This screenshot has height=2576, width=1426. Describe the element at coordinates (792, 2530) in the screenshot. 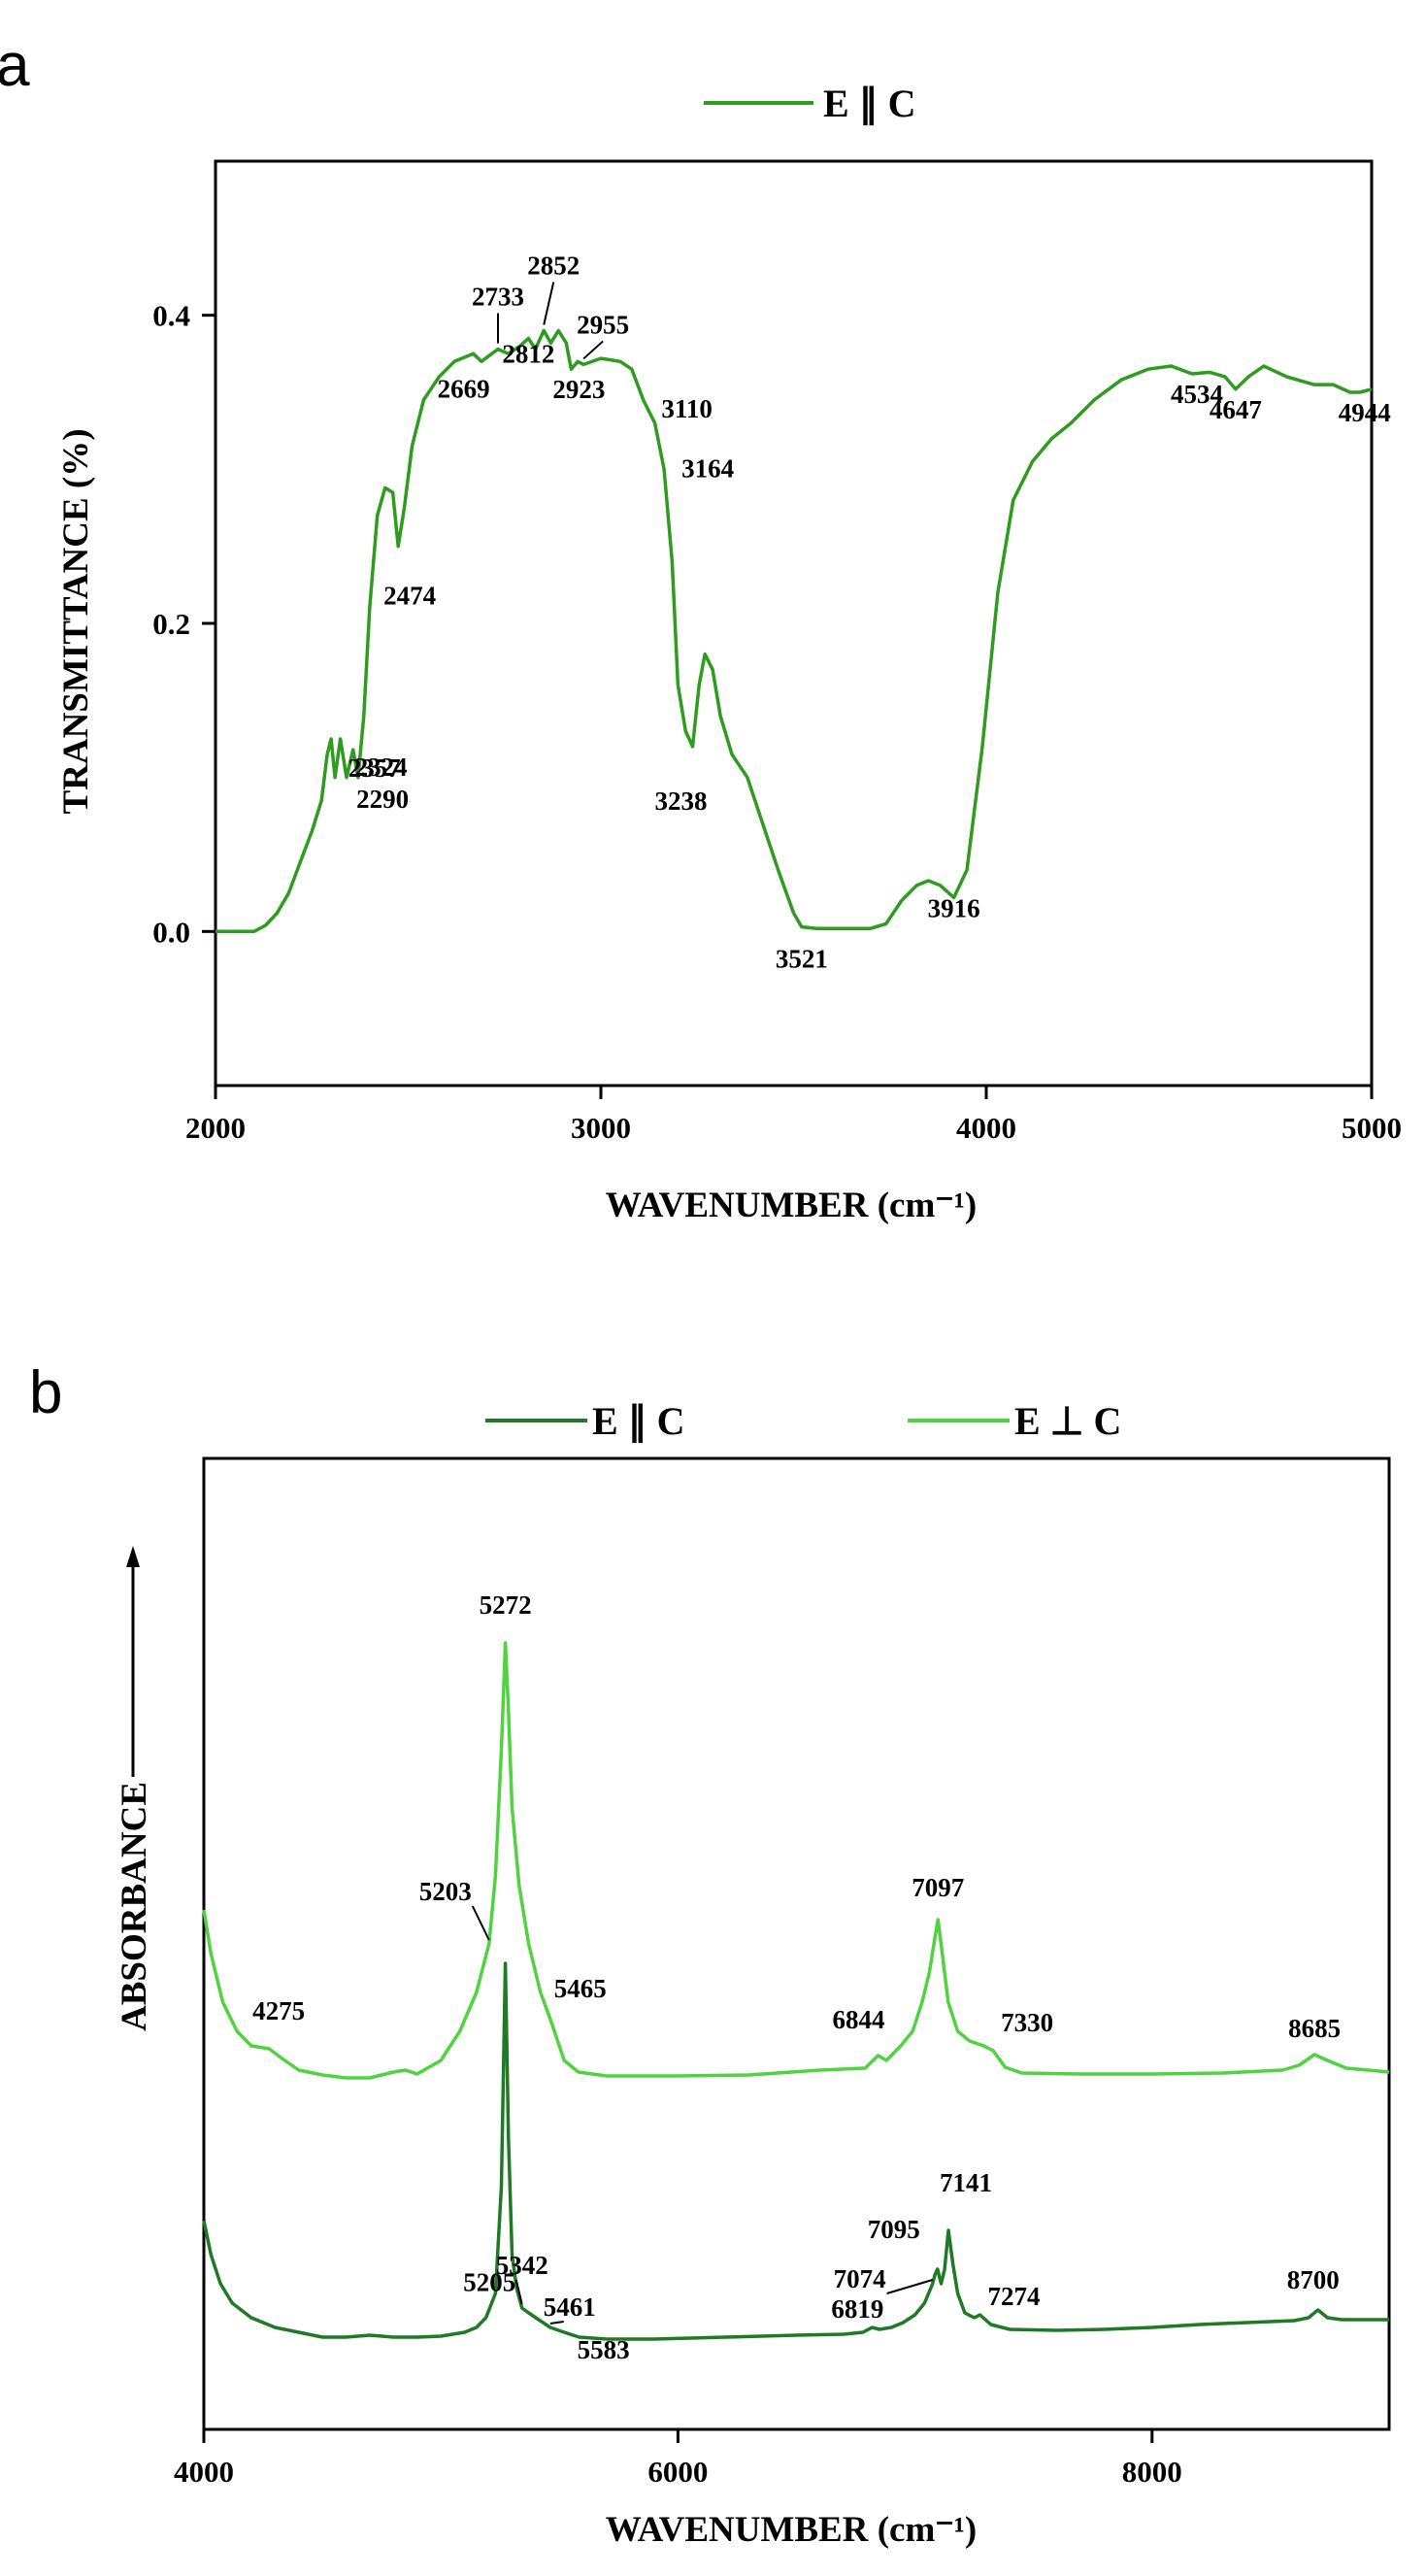

I see `panel-b-x-axis-title: WAVENUMBER (cm⁻¹)` at that location.